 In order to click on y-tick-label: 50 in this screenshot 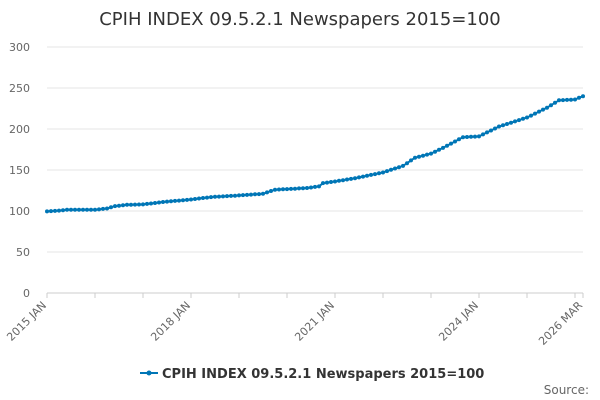, I will do `click(23, 252)`.